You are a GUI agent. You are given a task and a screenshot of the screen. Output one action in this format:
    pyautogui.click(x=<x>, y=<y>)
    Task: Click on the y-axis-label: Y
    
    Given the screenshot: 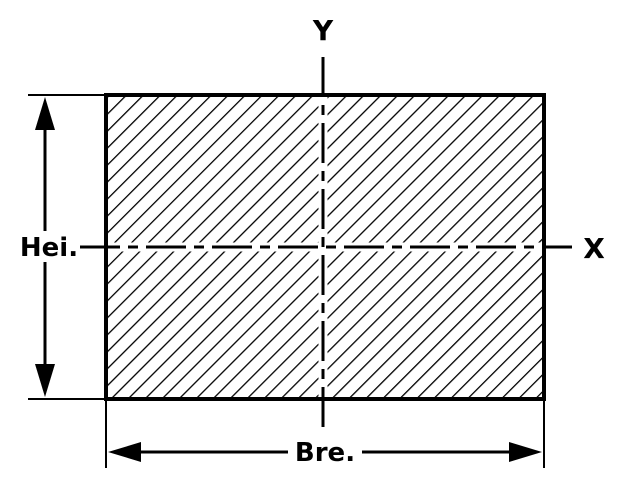 What is the action you would take?
    pyautogui.click(x=323, y=30)
    